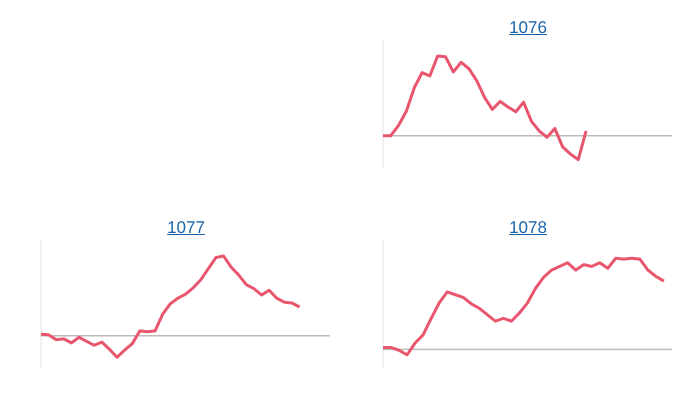  Describe the element at coordinates (528, 28) in the screenshot. I see `chart-title: 1076` at that location.